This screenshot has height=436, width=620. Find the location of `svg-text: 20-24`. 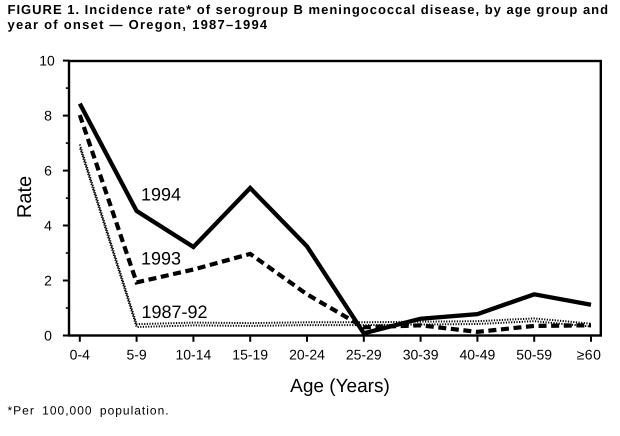

svg-text: 20-24 is located at coordinates (307, 355).